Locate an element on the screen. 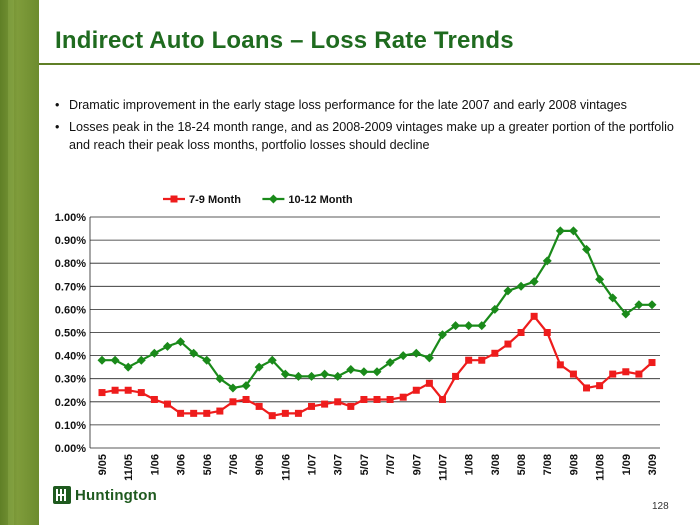 The height and width of the screenshot is (525, 700). legend-label: 10-12 Month is located at coordinates (320, 200).